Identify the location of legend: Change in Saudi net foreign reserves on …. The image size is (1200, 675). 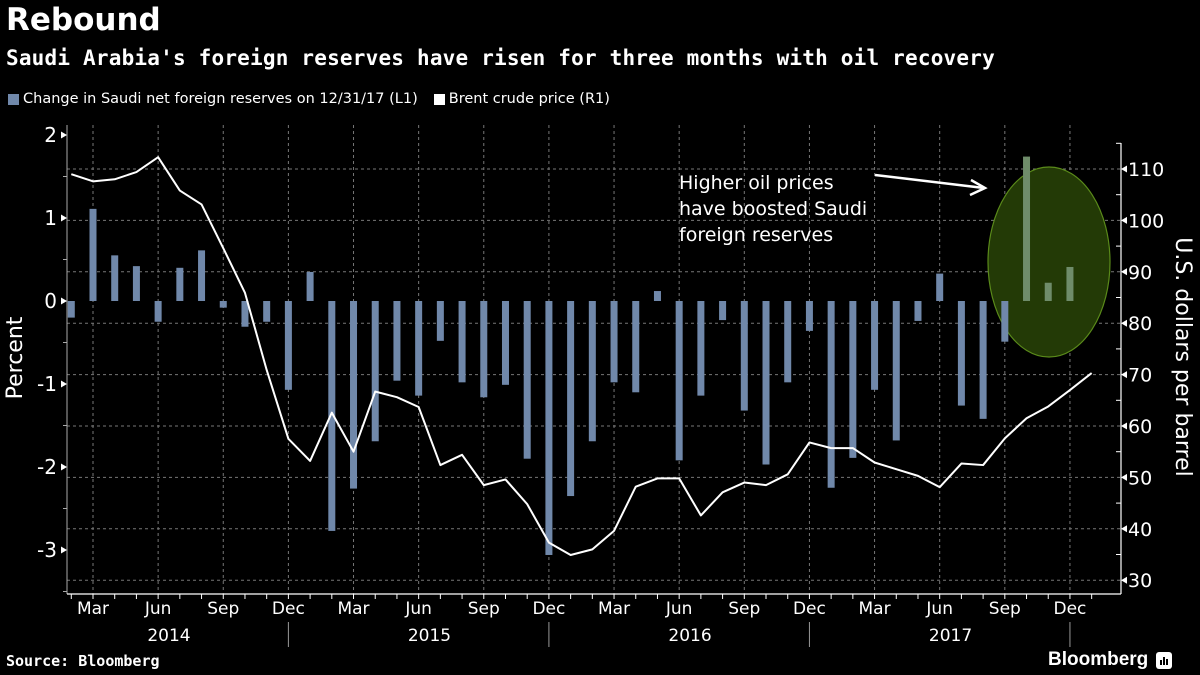
(317, 99).